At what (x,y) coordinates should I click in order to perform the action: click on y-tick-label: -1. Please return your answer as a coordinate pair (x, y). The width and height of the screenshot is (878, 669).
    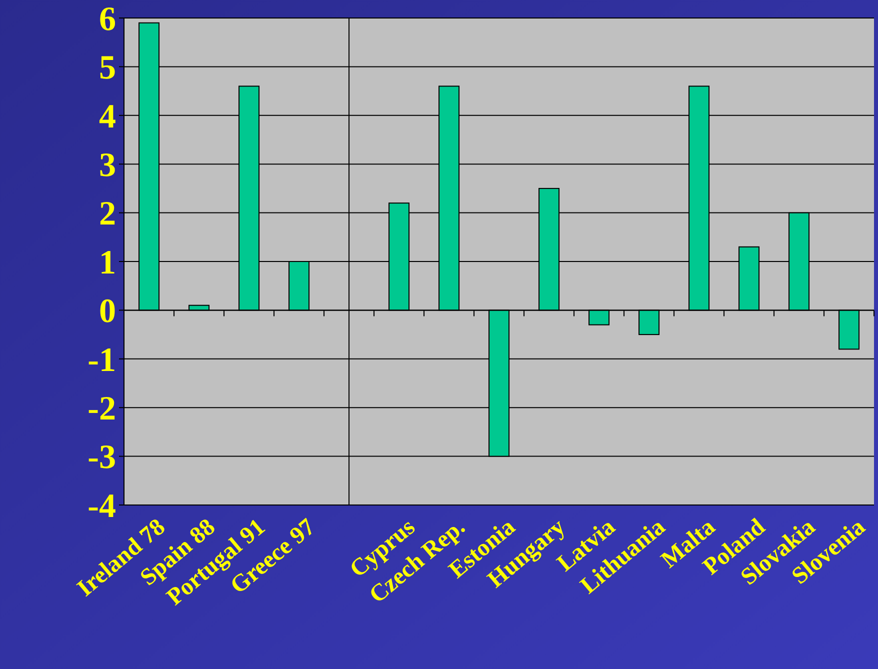
    Looking at the image, I should click on (102, 360).